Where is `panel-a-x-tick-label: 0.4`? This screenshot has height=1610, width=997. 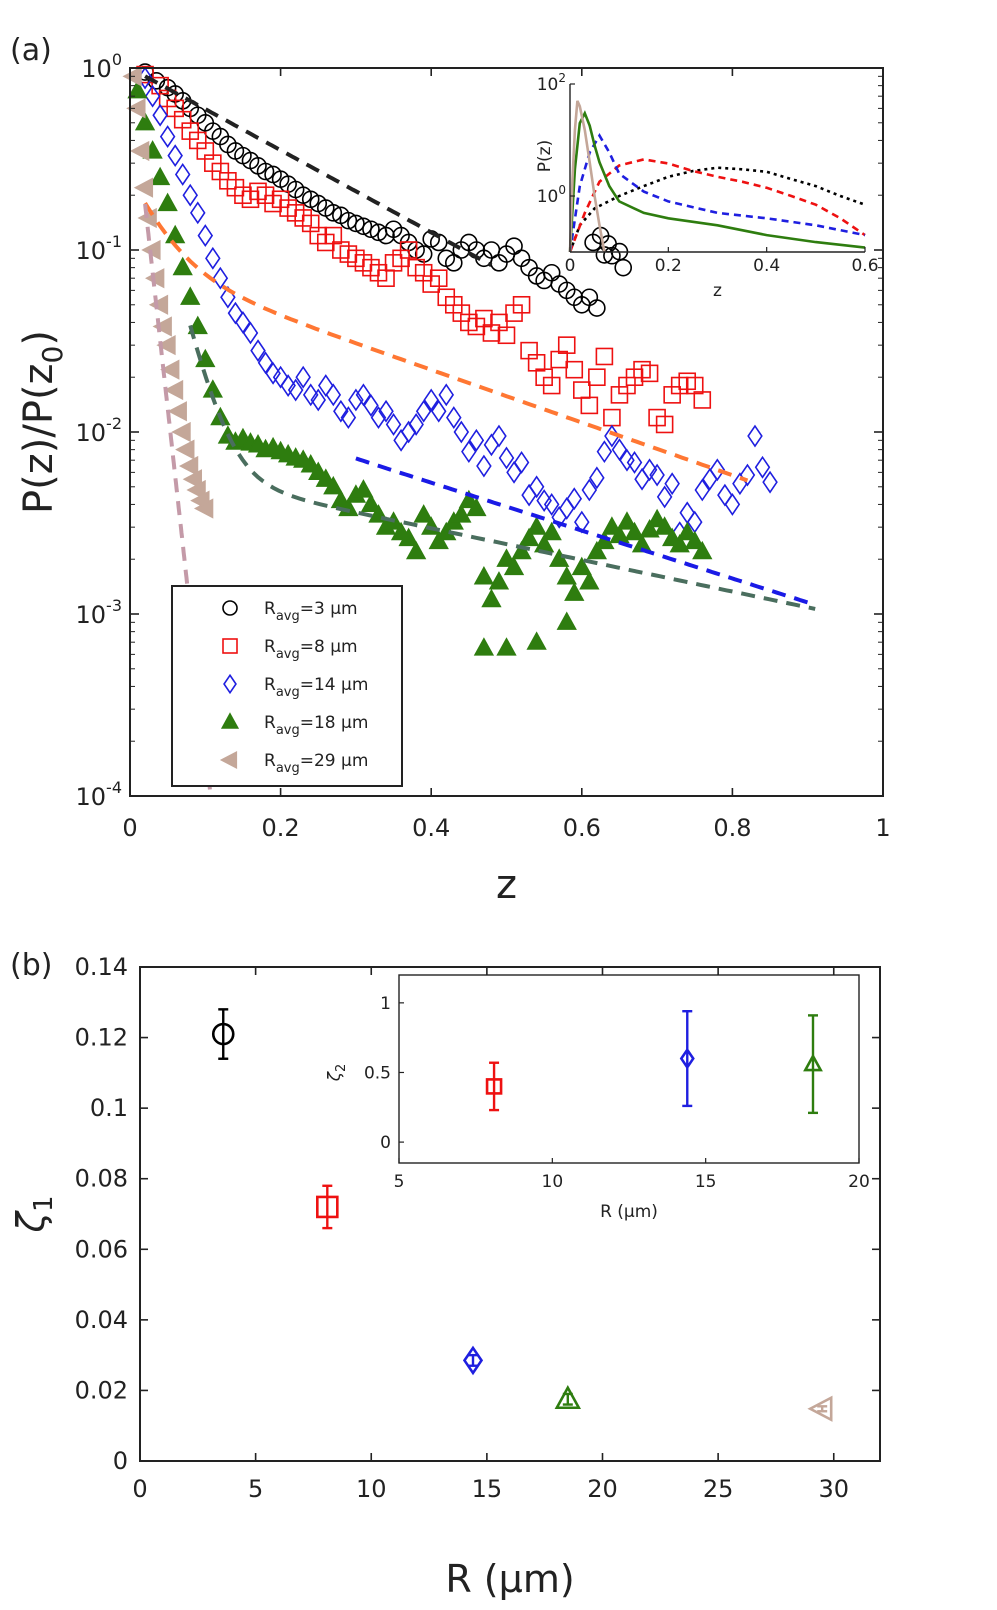
panel-a-x-tick-label: 0.4 is located at coordinates (431, 828).